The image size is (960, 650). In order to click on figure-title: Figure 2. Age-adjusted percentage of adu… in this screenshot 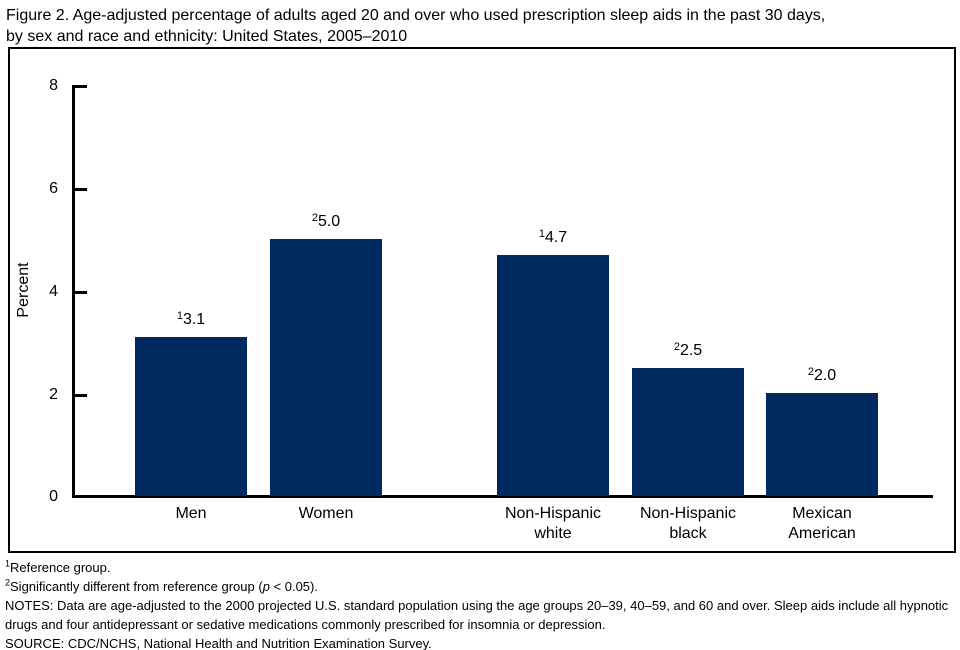, I will do `click(480, 26)`.